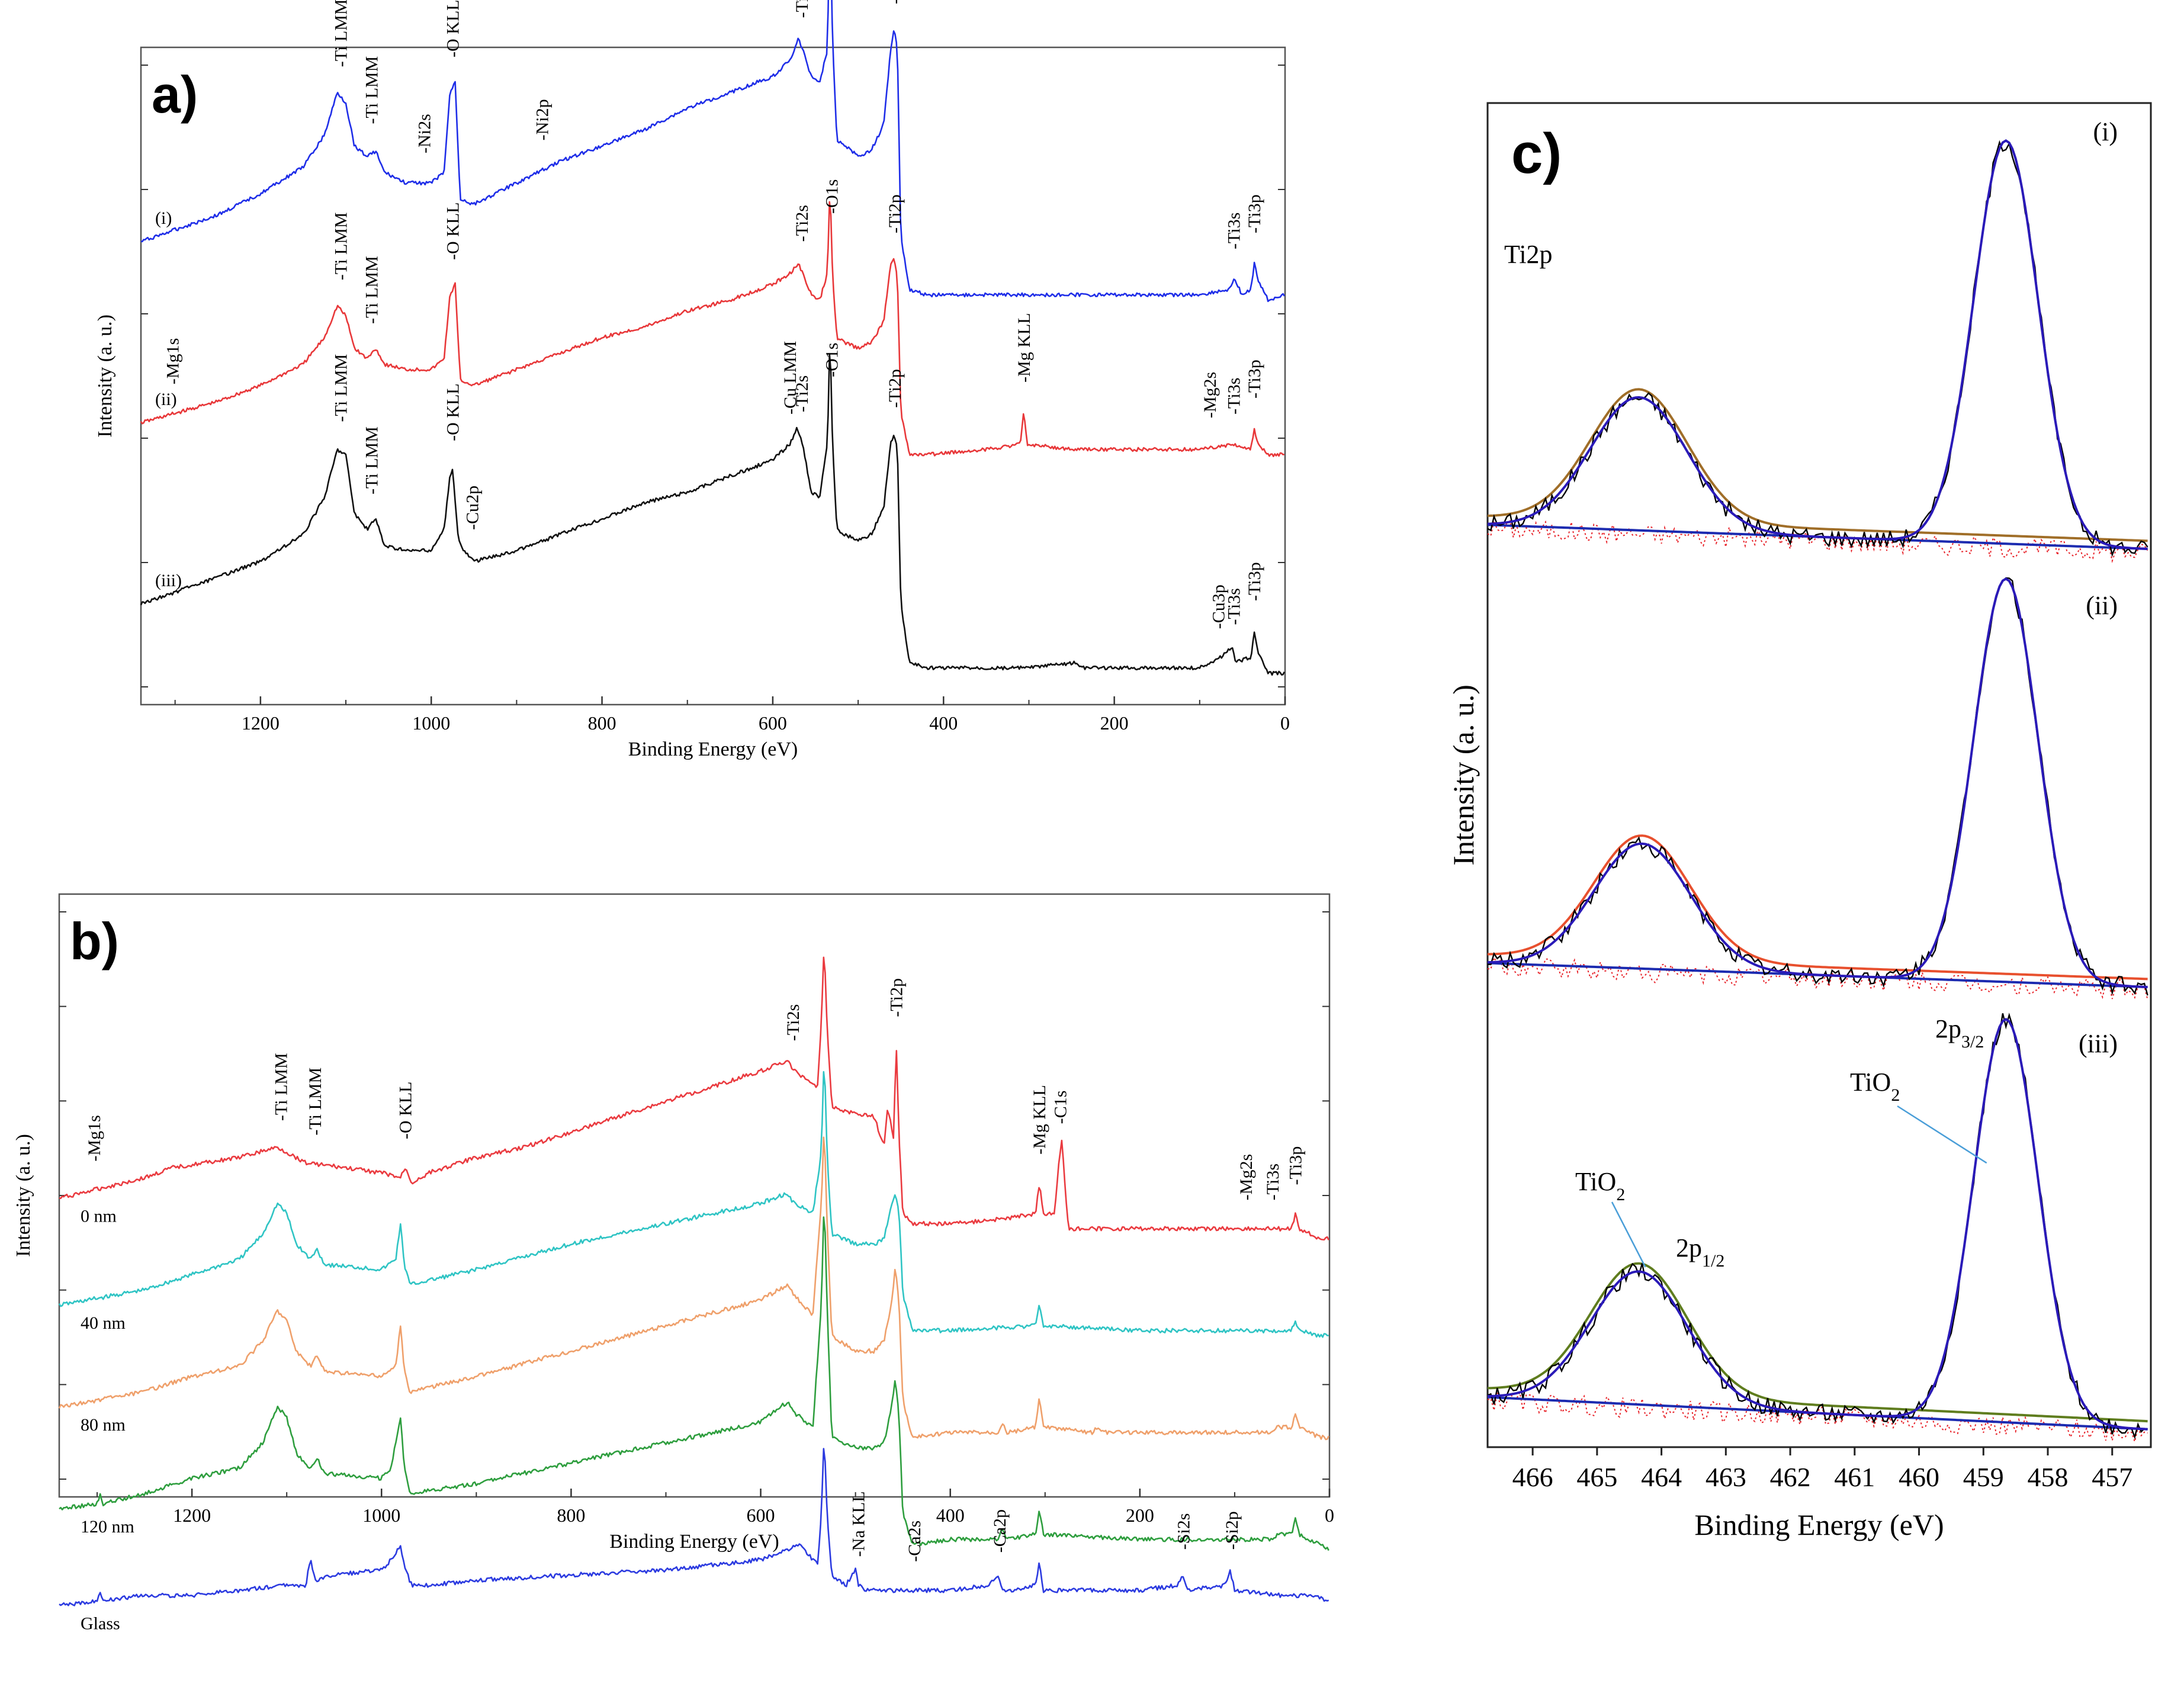 Image resolution: width=2184 pixels, height=1684 pixels. Describe the element at coordinates (1919, 1477) in the screenshot. I see `x-tick-label: 460` at that location.